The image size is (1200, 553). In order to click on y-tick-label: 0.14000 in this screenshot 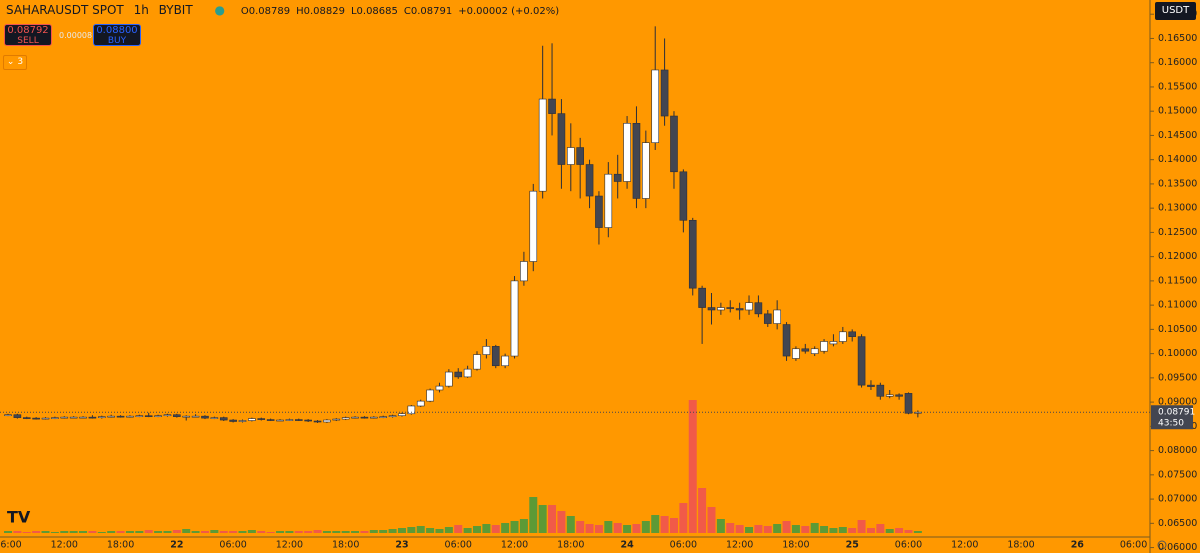, I will do `click(1177, 159)`.